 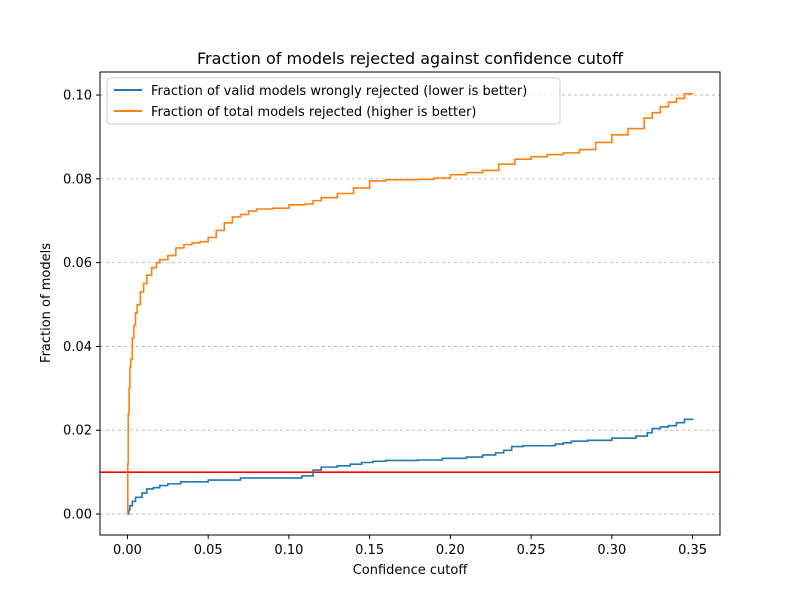 I want to click on y-tick-label: 0.00, so click(x=77, y=515).